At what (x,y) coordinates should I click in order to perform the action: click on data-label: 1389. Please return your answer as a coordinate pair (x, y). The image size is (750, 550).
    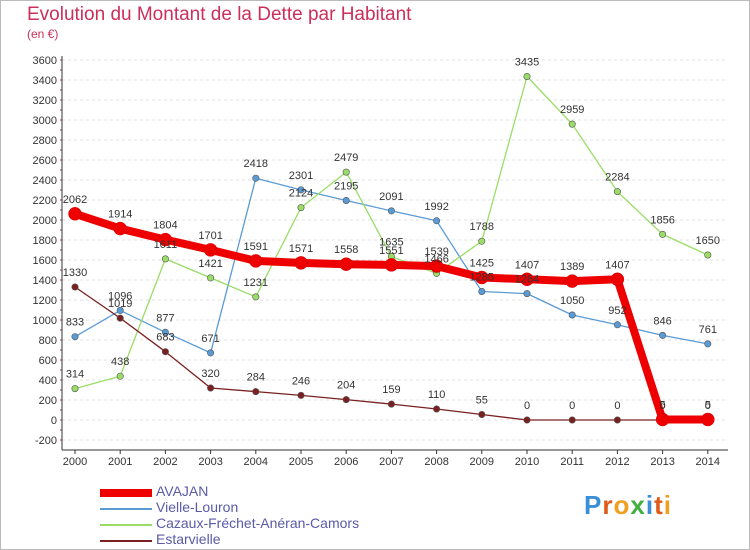
    Looking at the image, I should click on (572, 267).